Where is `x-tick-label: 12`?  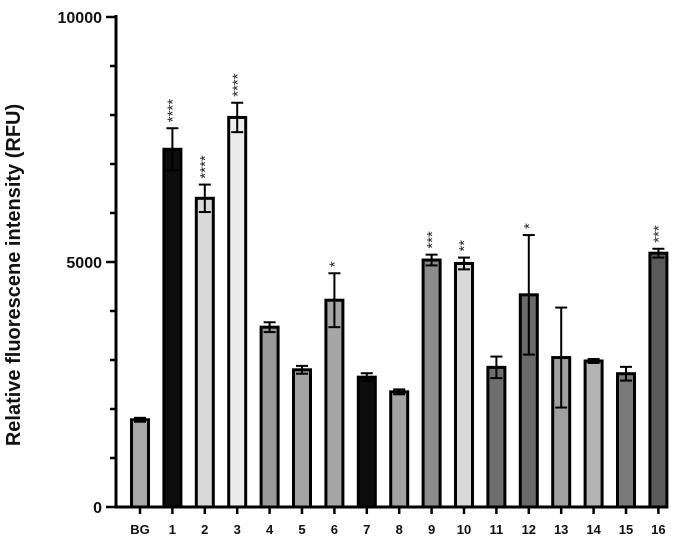 x-tick-label: 12 is located at coordinates (529, 529).